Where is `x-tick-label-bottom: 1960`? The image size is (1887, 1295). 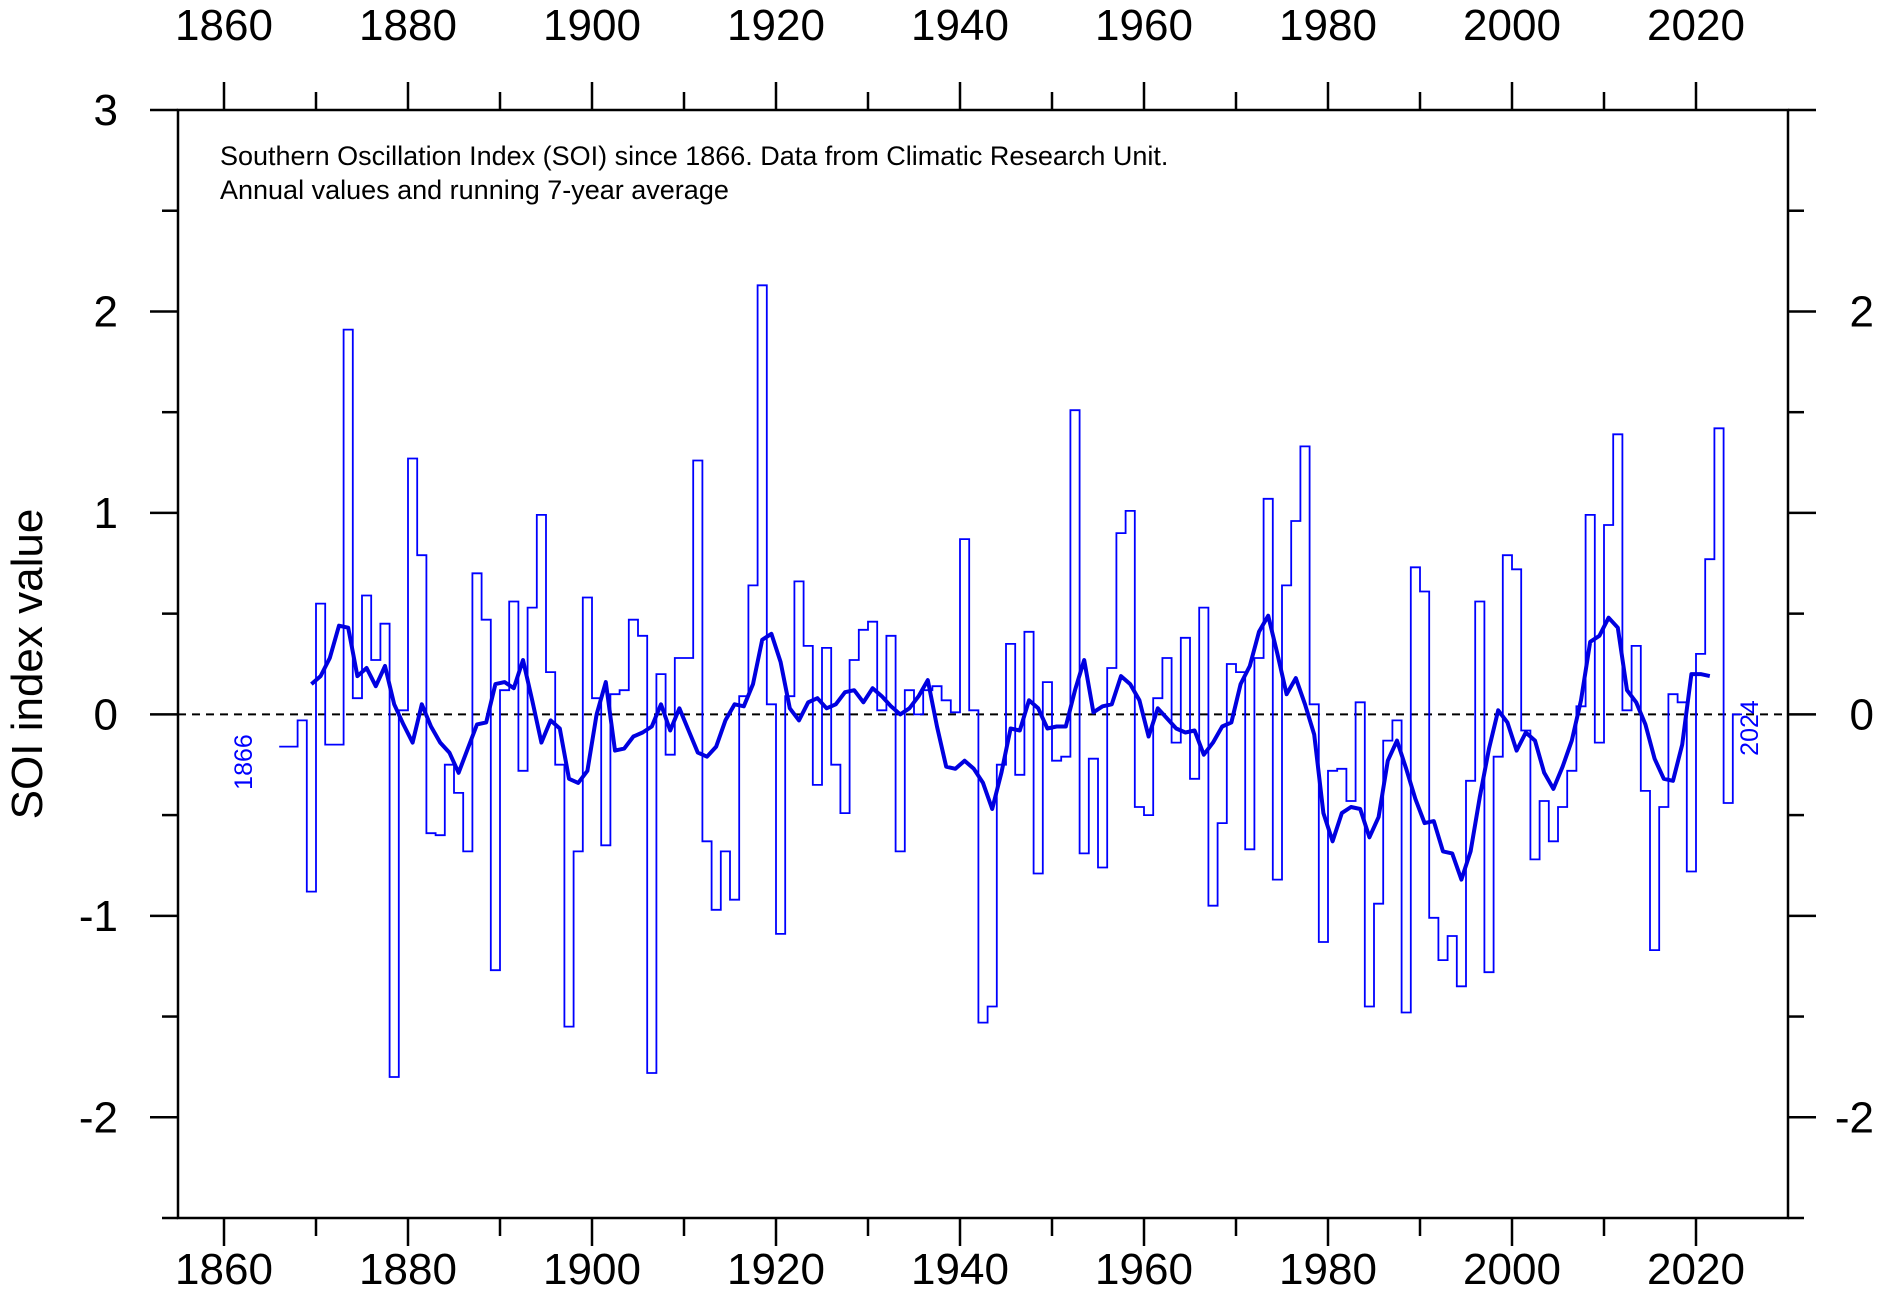 x-tick-label-bottom: 1960 is located at coordinates (1144, 1269).